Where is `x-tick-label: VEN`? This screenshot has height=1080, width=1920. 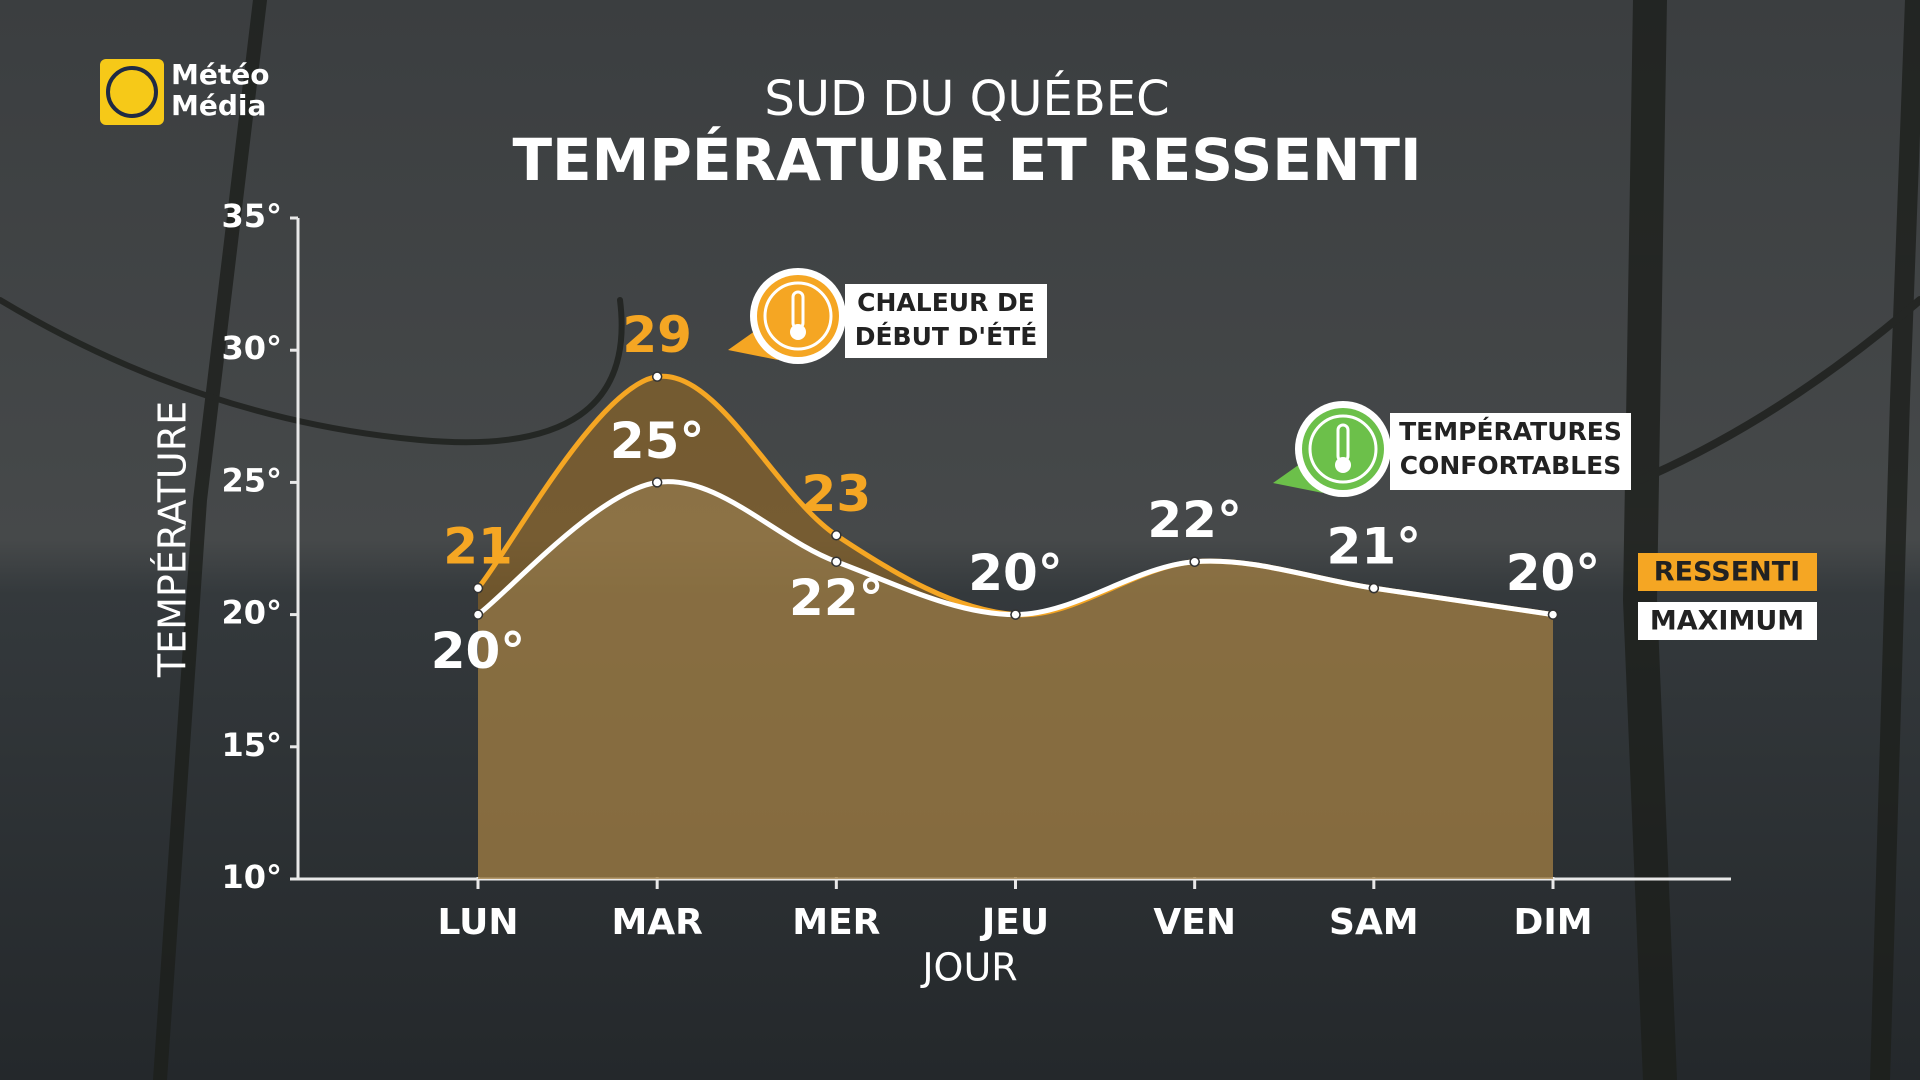 x-tick-label: VEN is located at coordinates (1194, 922).